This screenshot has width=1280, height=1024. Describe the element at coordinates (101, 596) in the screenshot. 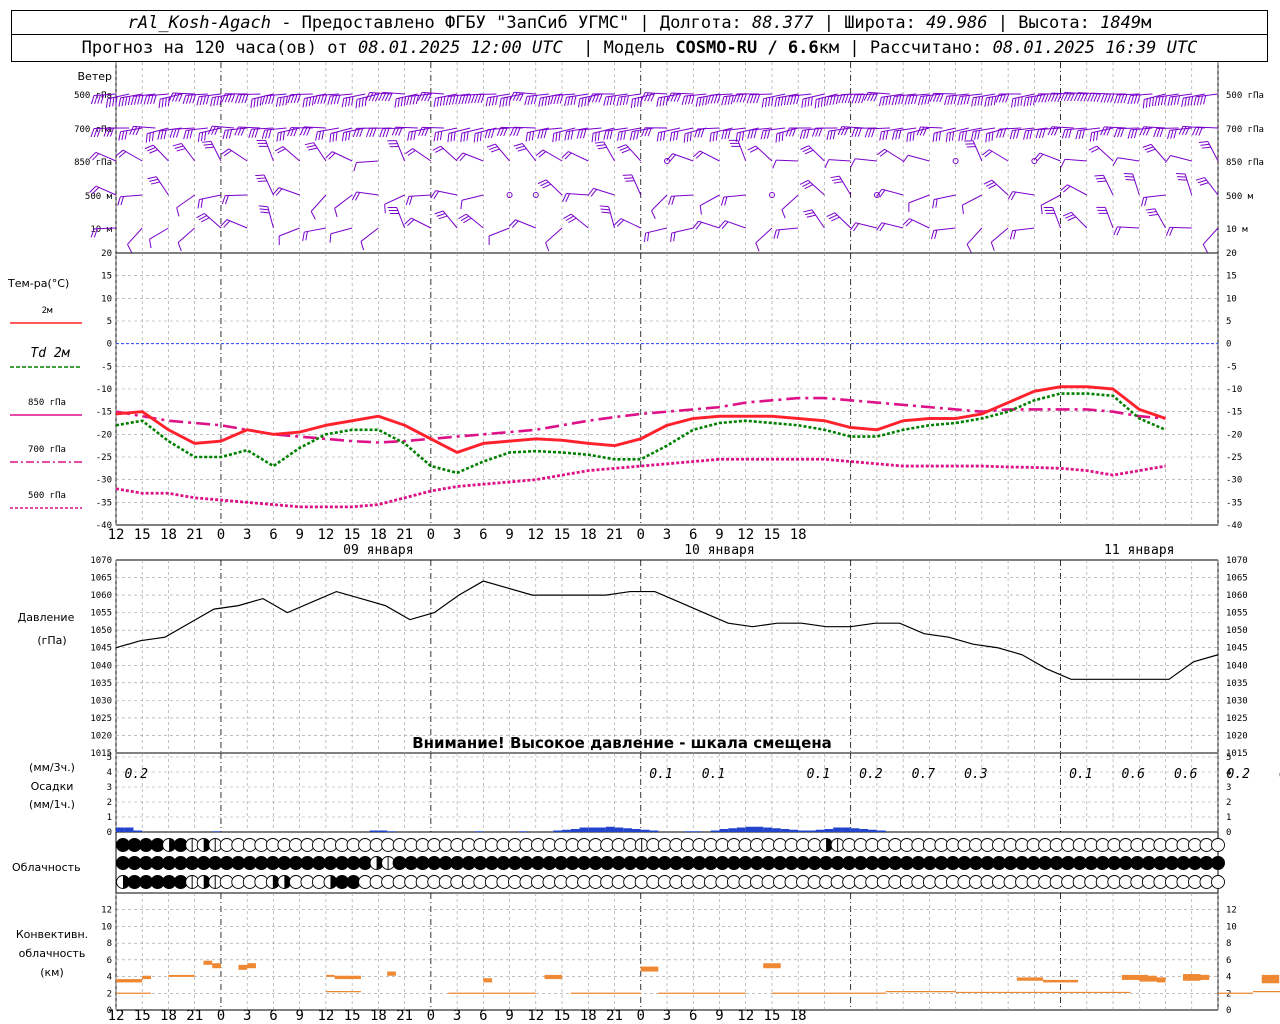

I see `pres-tick-label: 1060` at that location.